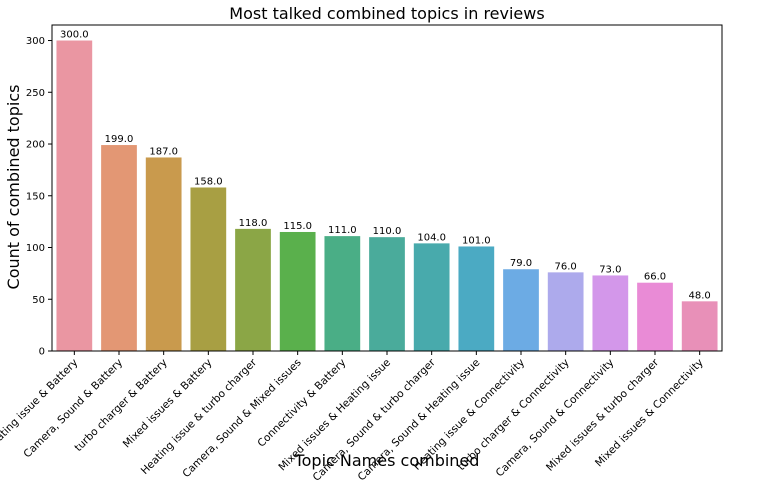 This screenshot has width=759, height=504. I want to click on bar-value-label: 66.0, so click(655, 277).